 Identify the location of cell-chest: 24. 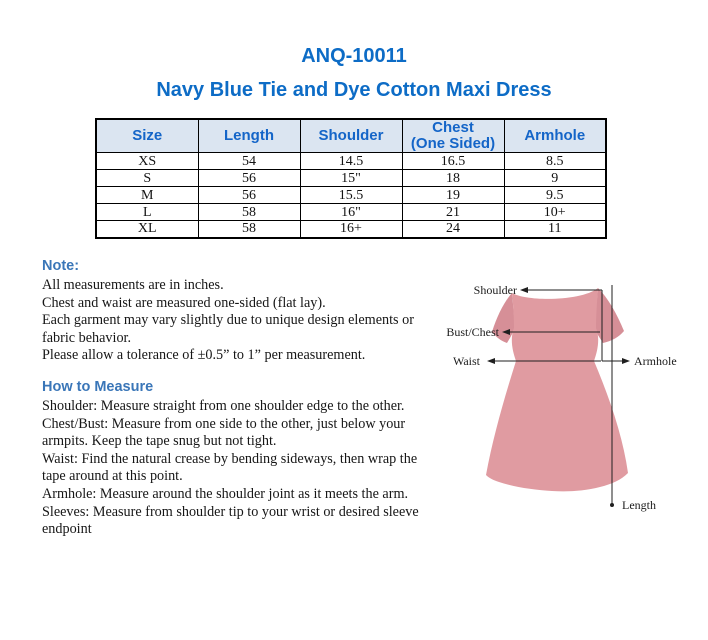
(453, 229).